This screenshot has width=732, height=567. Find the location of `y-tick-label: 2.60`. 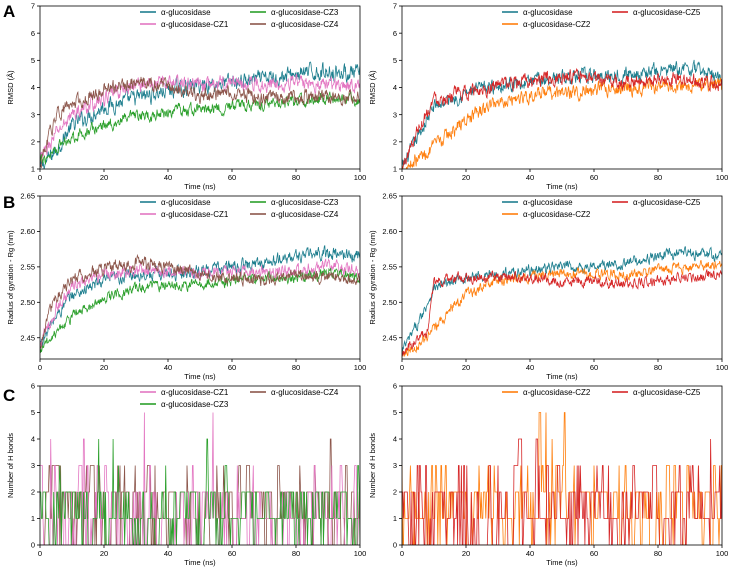

y-tick-label: 2.60 is located at coordinates (389, 231).